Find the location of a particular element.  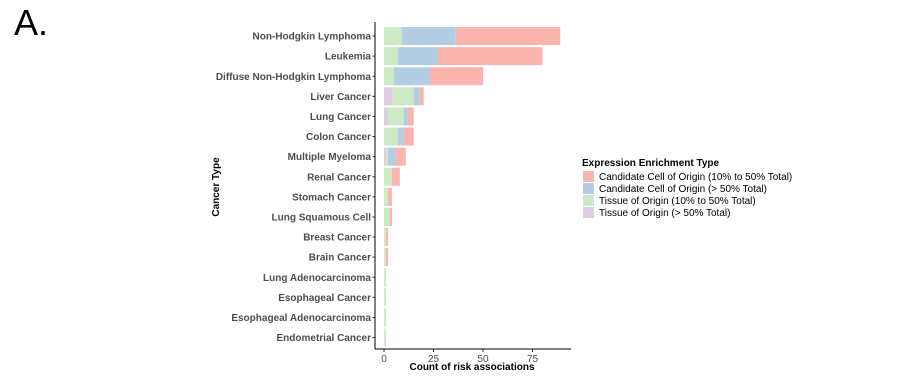

panel-label: A. is located at coordinates (31, 22).